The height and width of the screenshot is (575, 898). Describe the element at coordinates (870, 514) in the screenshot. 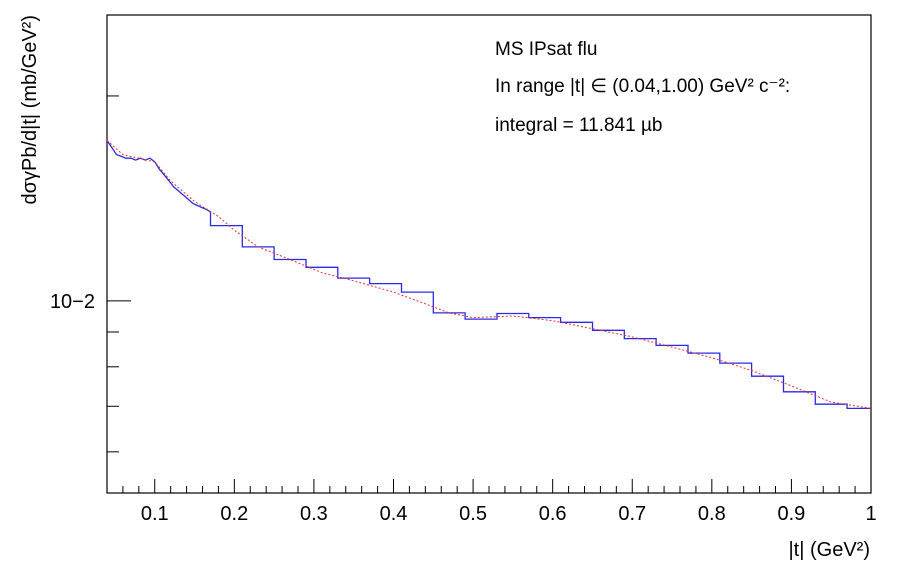

I see `x-tick-label: 1` at that location.